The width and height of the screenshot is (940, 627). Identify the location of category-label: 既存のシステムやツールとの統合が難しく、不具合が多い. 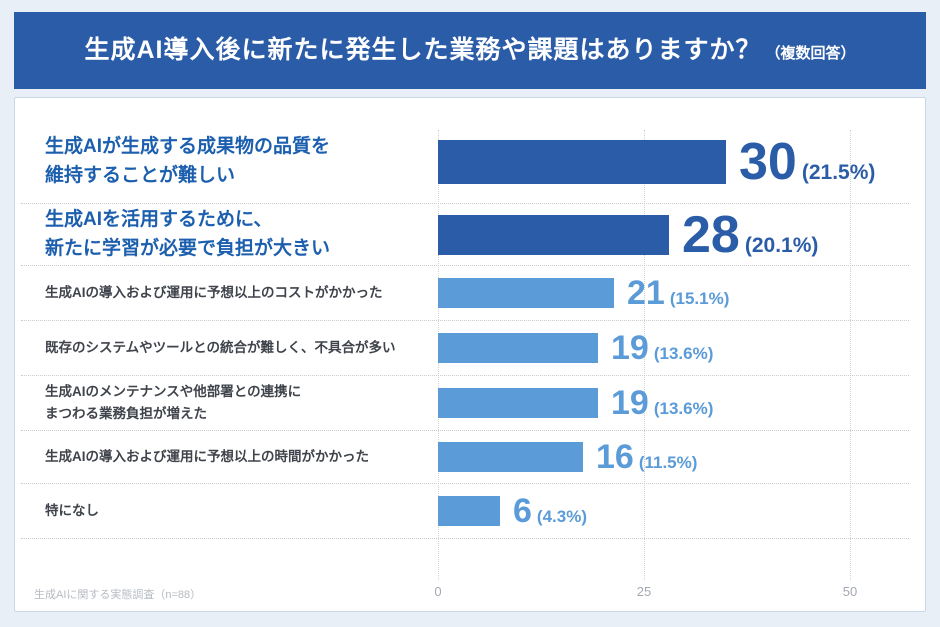
(220, 348).